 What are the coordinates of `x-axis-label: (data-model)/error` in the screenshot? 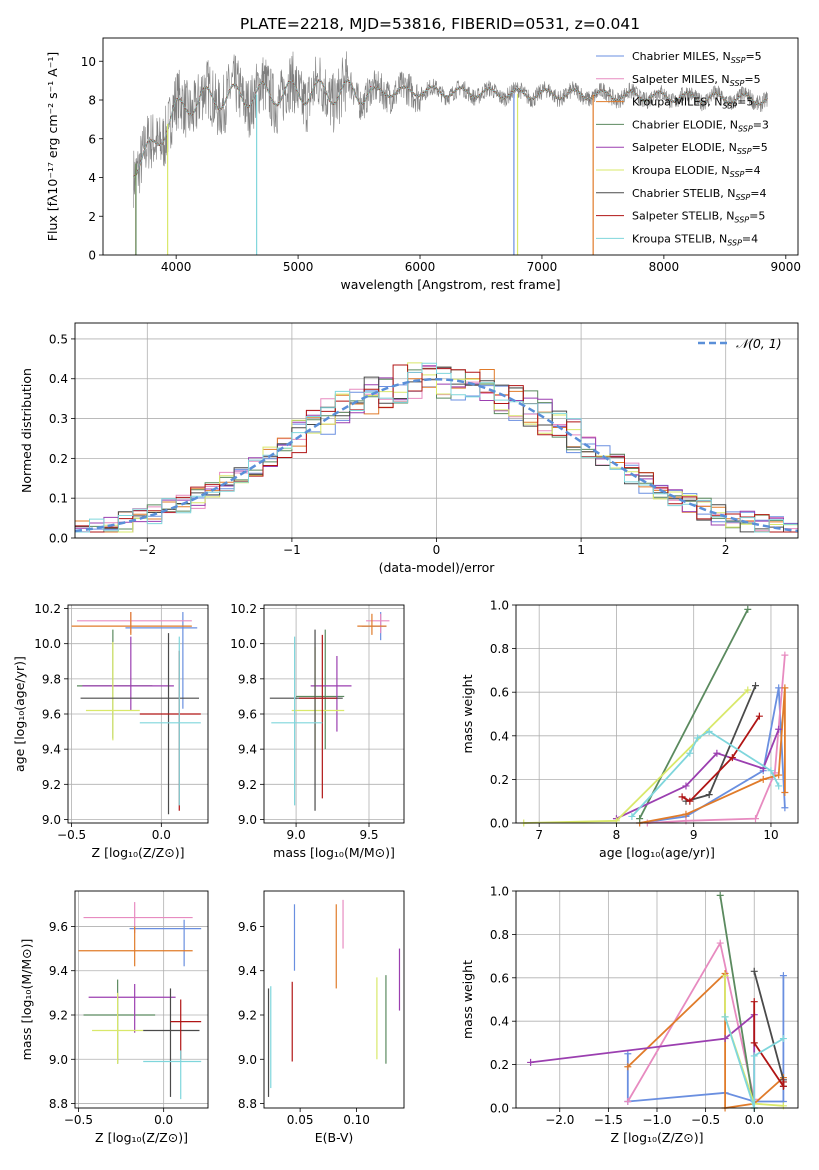 It's located at (437, 567).